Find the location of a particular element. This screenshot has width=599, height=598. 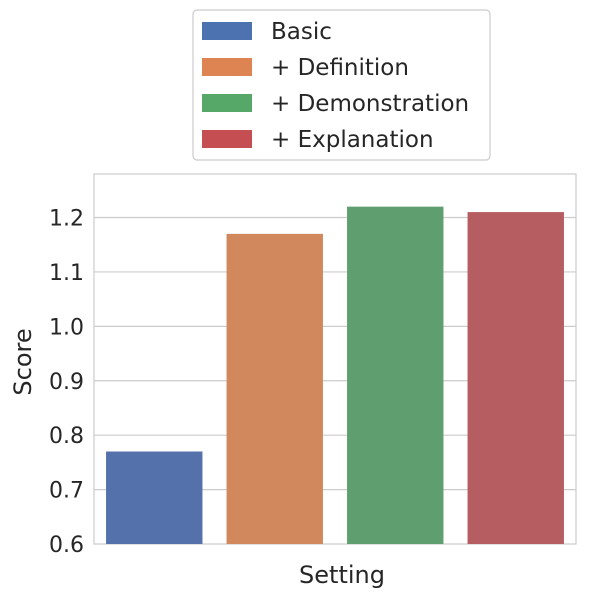

y-tick-label: 1.0 is located at coordinates (66, 327).